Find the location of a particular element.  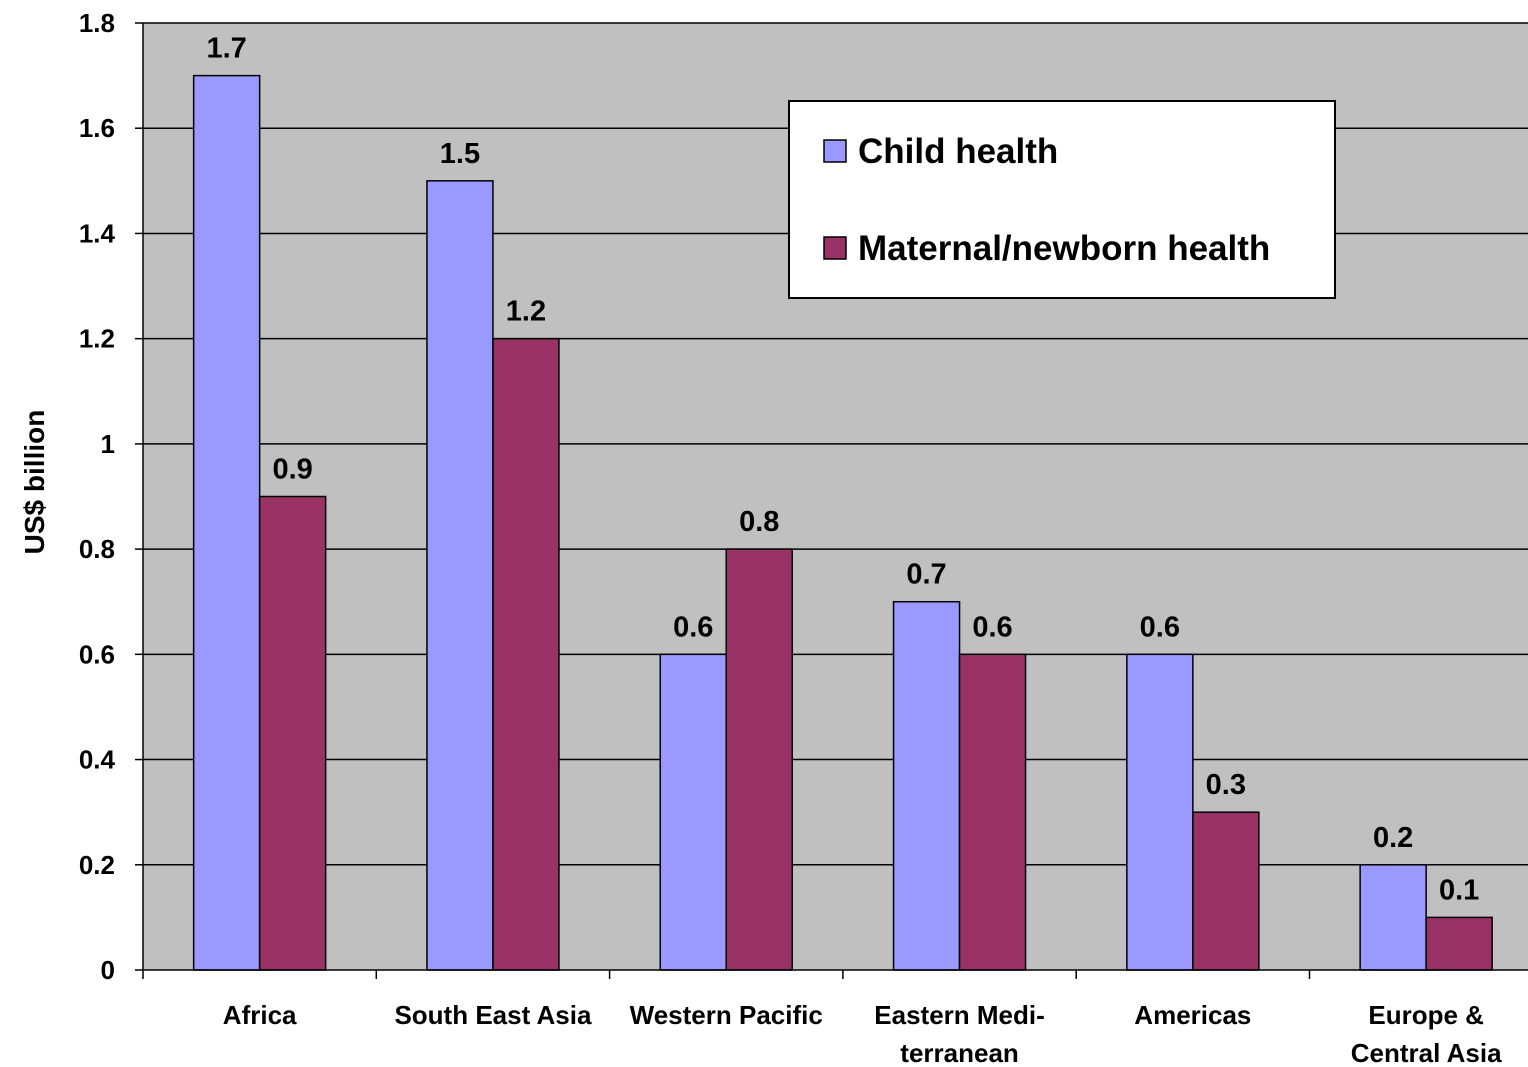

y-tick-label: 0.8 is located at coordinates (97, 549).